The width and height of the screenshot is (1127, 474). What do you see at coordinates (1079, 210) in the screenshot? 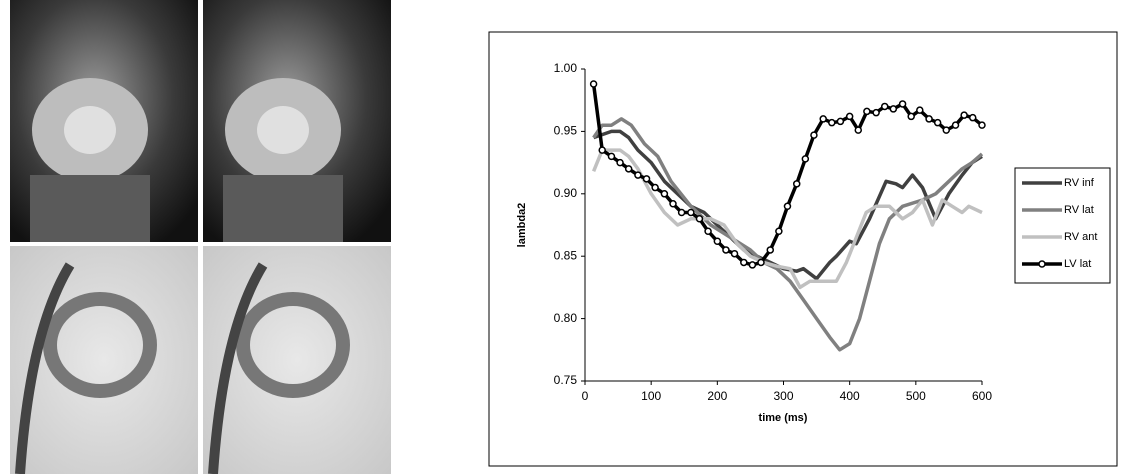
I see `legend-label: RV lat` at bounding box center [1079, 210].